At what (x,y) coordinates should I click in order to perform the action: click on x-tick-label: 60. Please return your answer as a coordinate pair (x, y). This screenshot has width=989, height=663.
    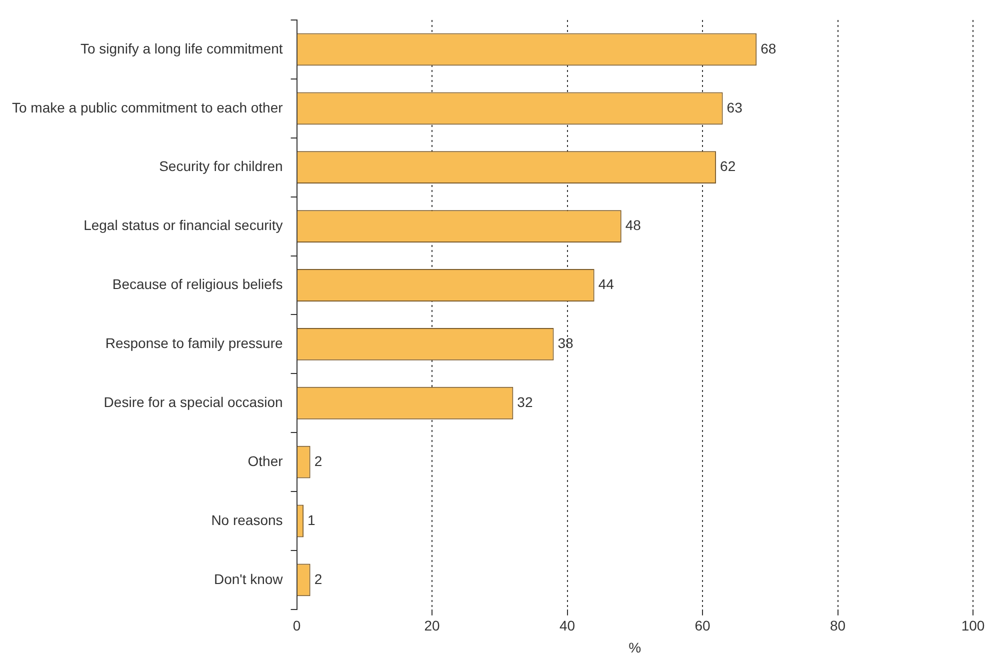
    Looking at the image, I should click on (702, 626).